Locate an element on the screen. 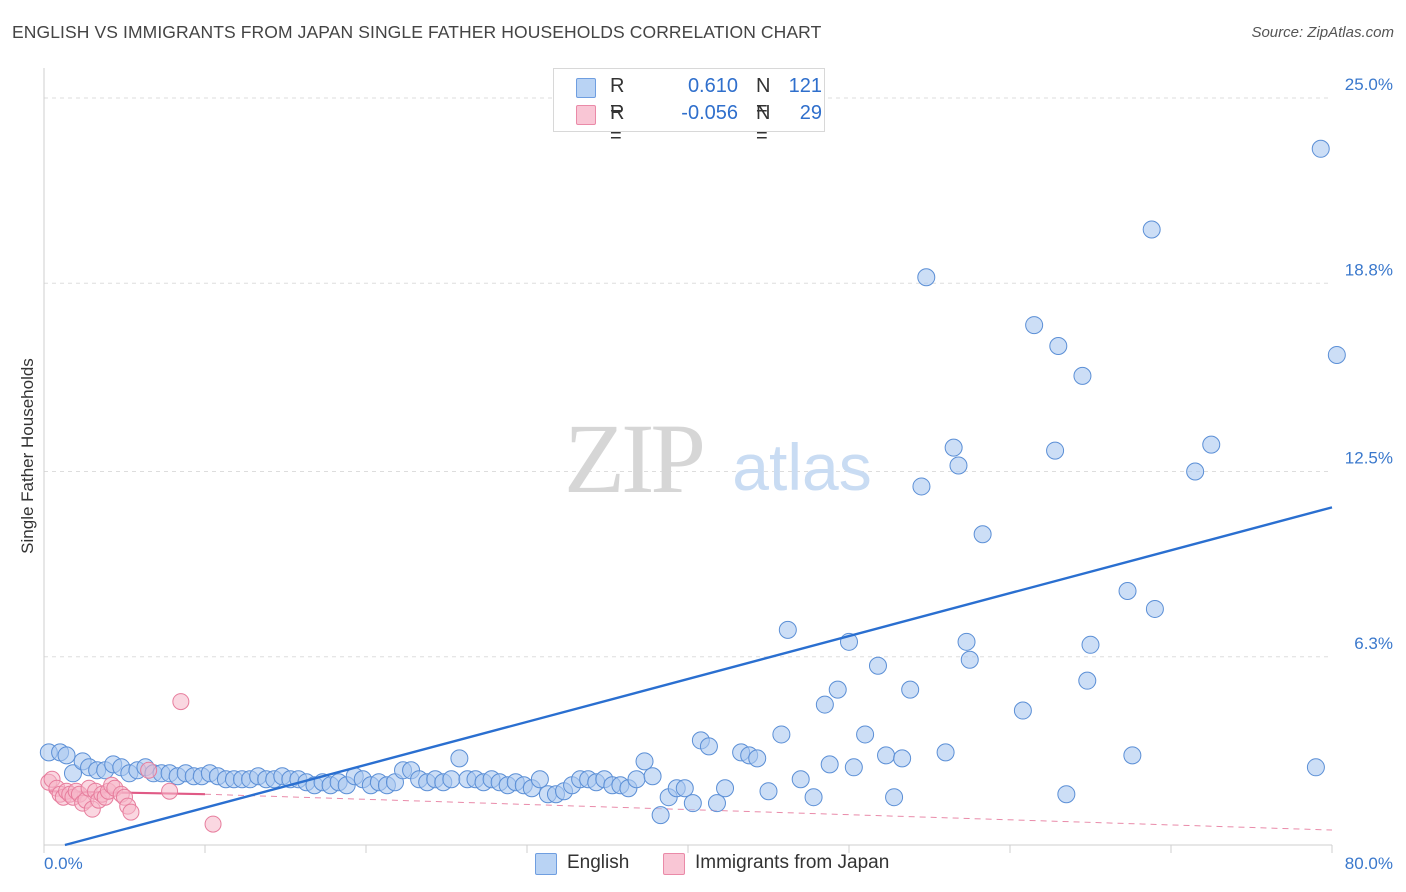 The image size is (1406, 892). legend-swatch-english is located at coordinates (586, 88).